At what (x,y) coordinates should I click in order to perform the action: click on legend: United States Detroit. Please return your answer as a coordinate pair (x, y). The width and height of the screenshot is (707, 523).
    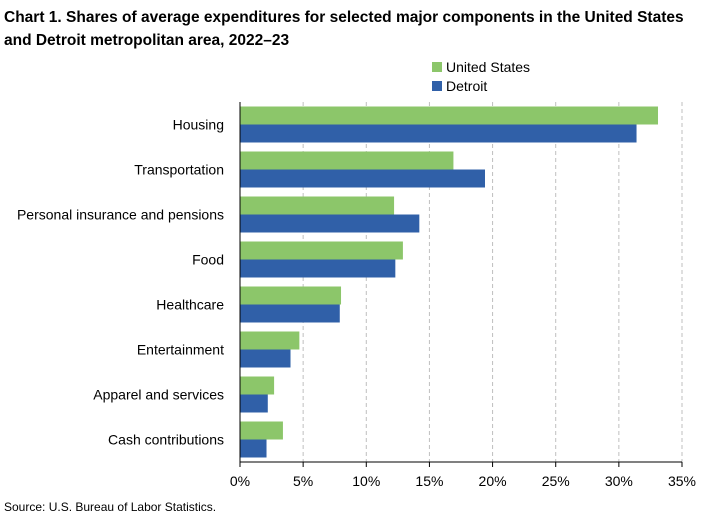
    Looking at the image, I should click on (481, 76).